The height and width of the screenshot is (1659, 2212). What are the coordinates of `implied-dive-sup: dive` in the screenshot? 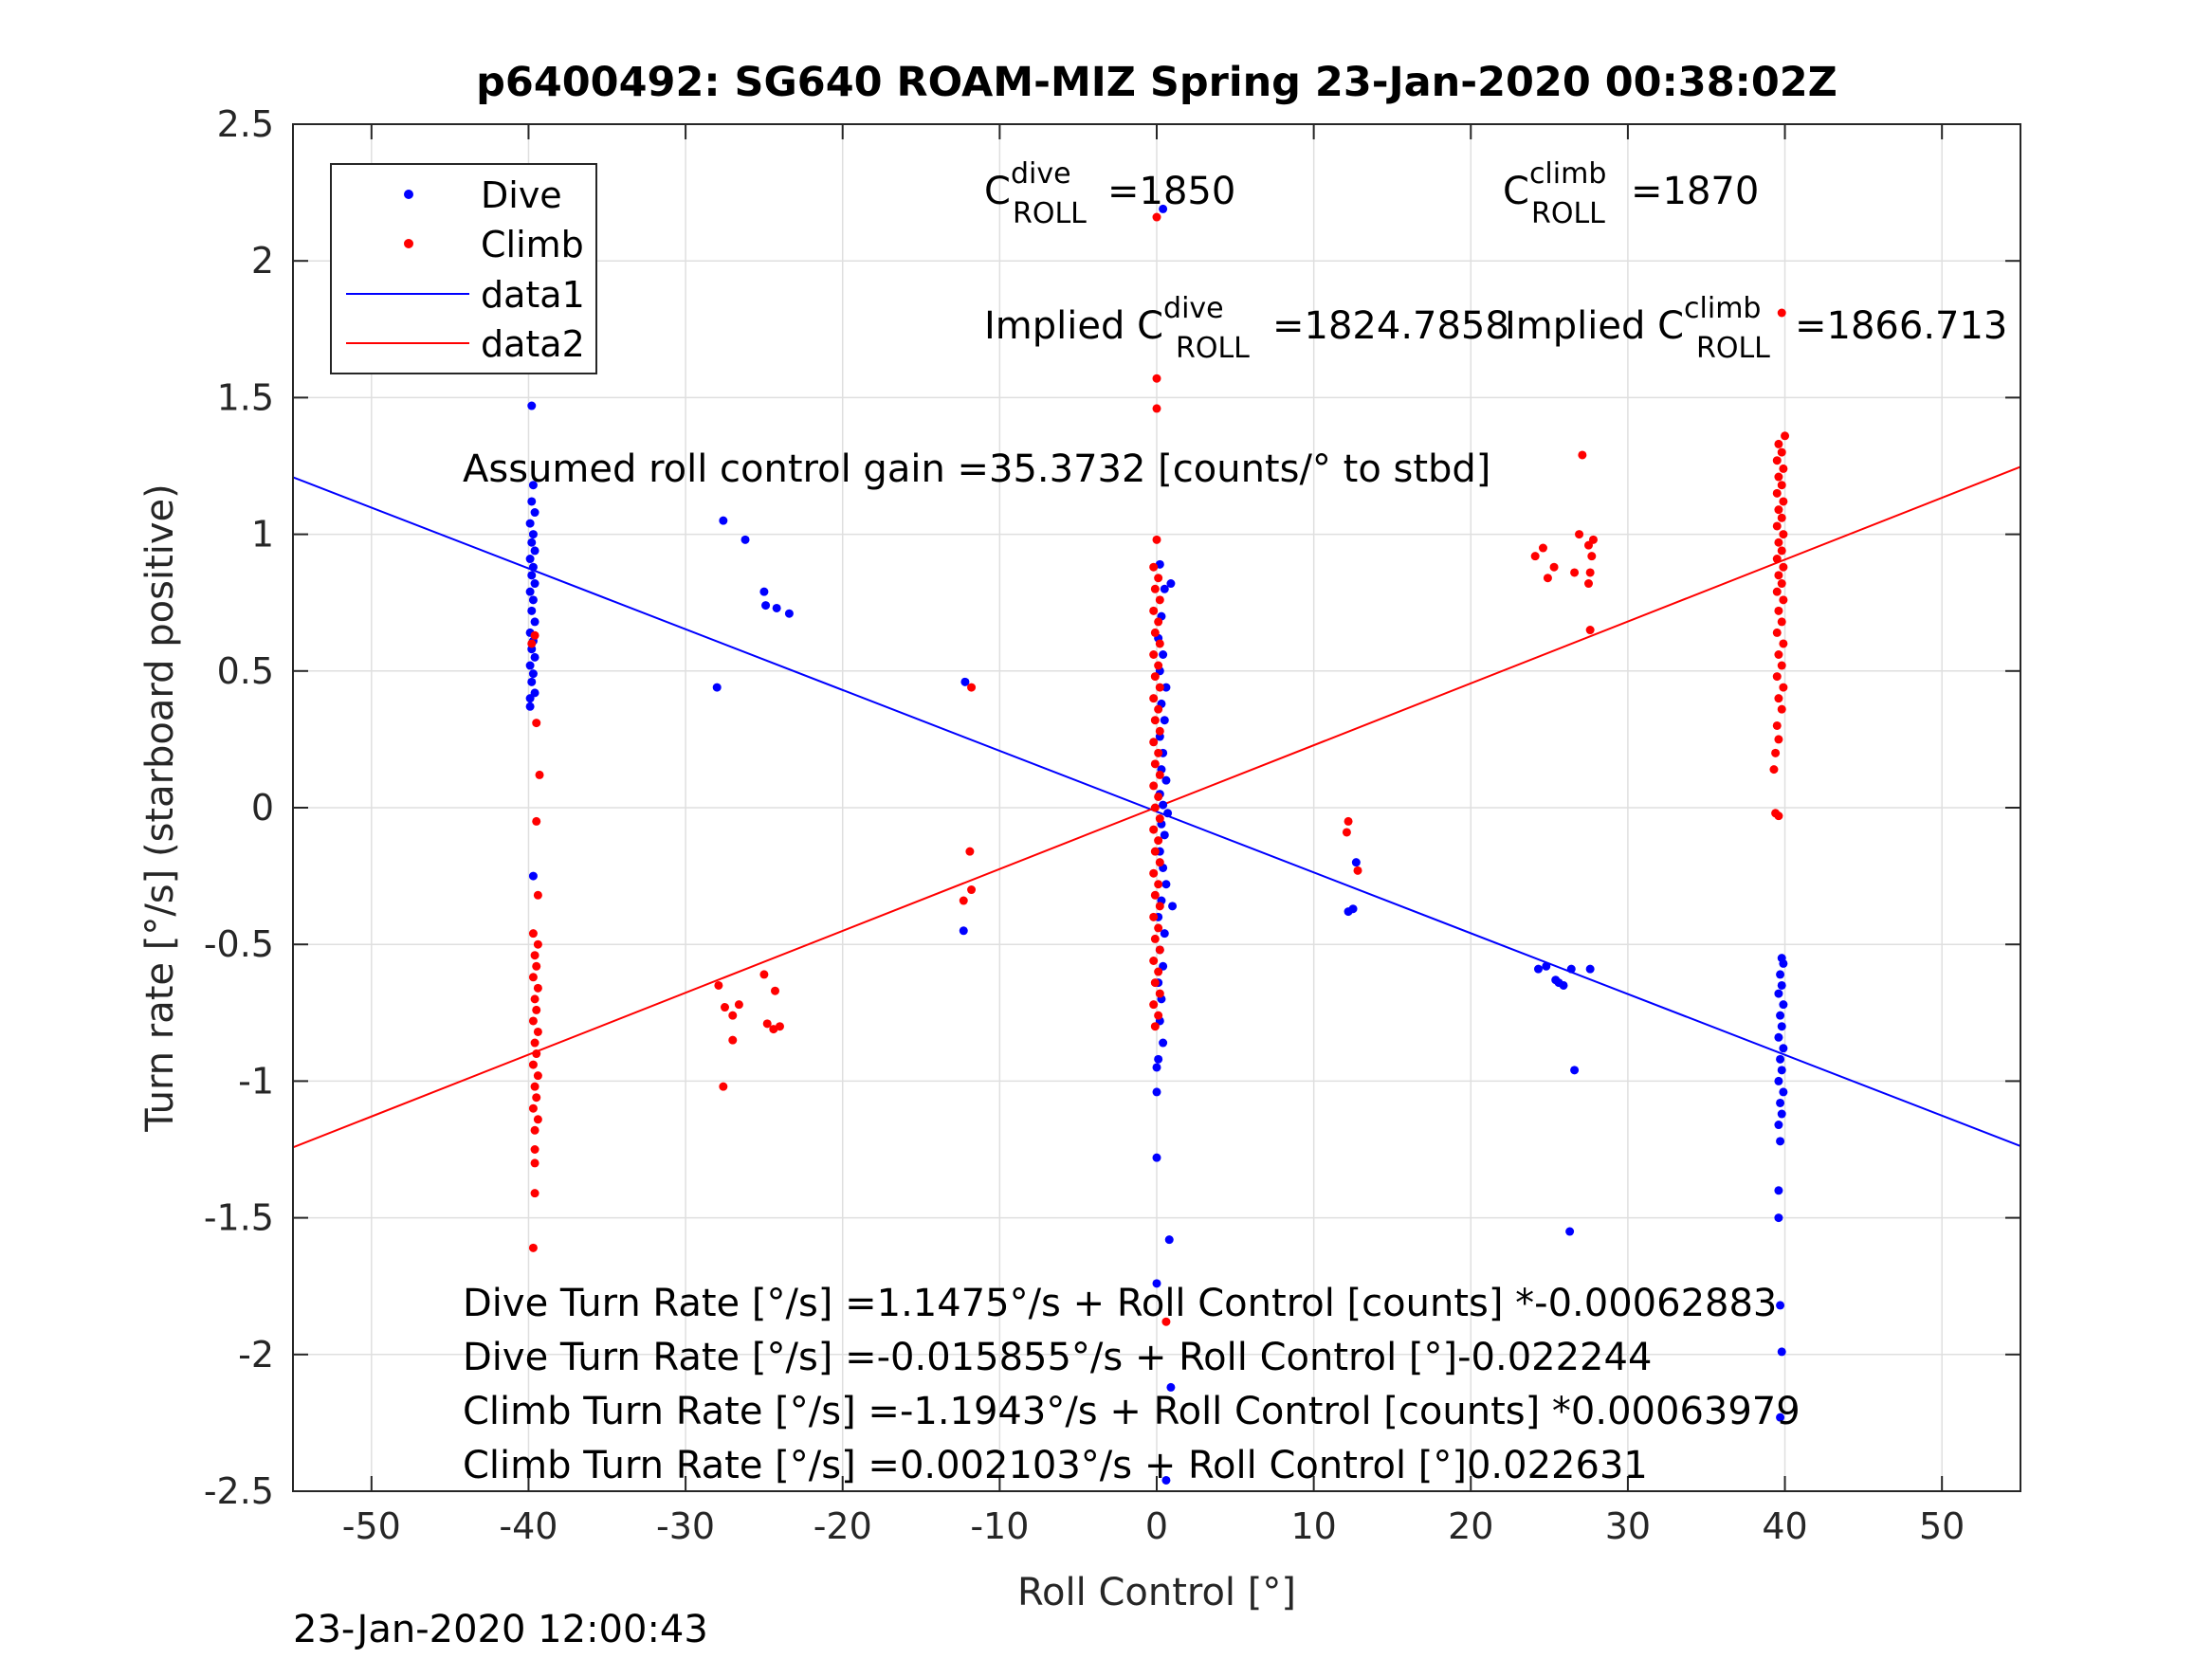 It's located at (1193, 308).